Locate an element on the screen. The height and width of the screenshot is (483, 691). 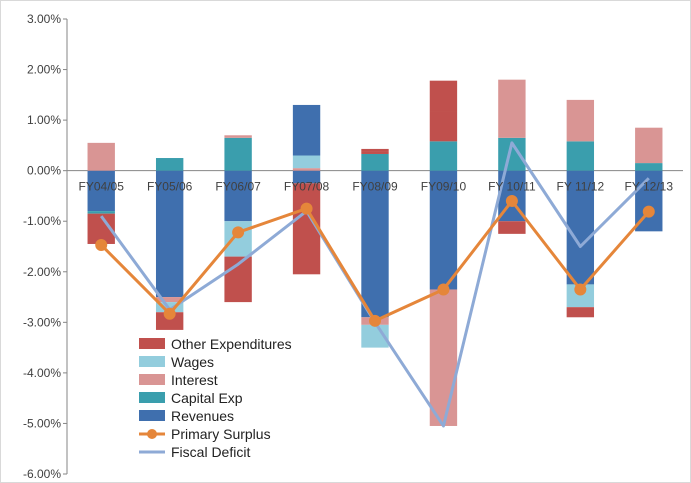
legend-item: Interest is located at coordinates (178, 380).